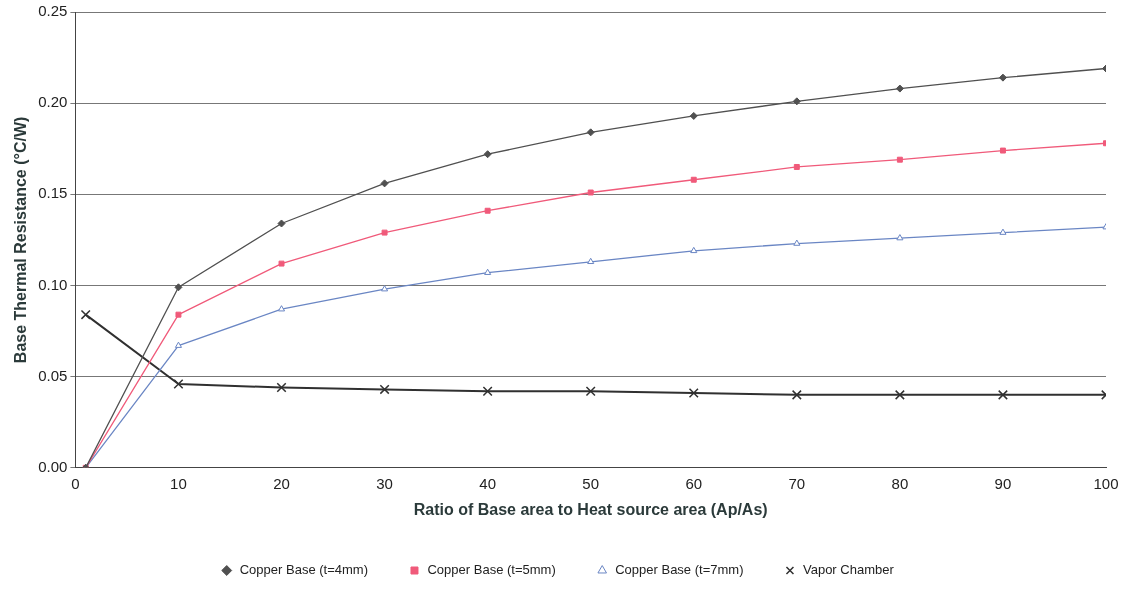 The height and width of the screenshot is (591, 1126). Describe the element at coordinates (694, 483) in the screenshot. I see `x-tick-label: 60` at that location.